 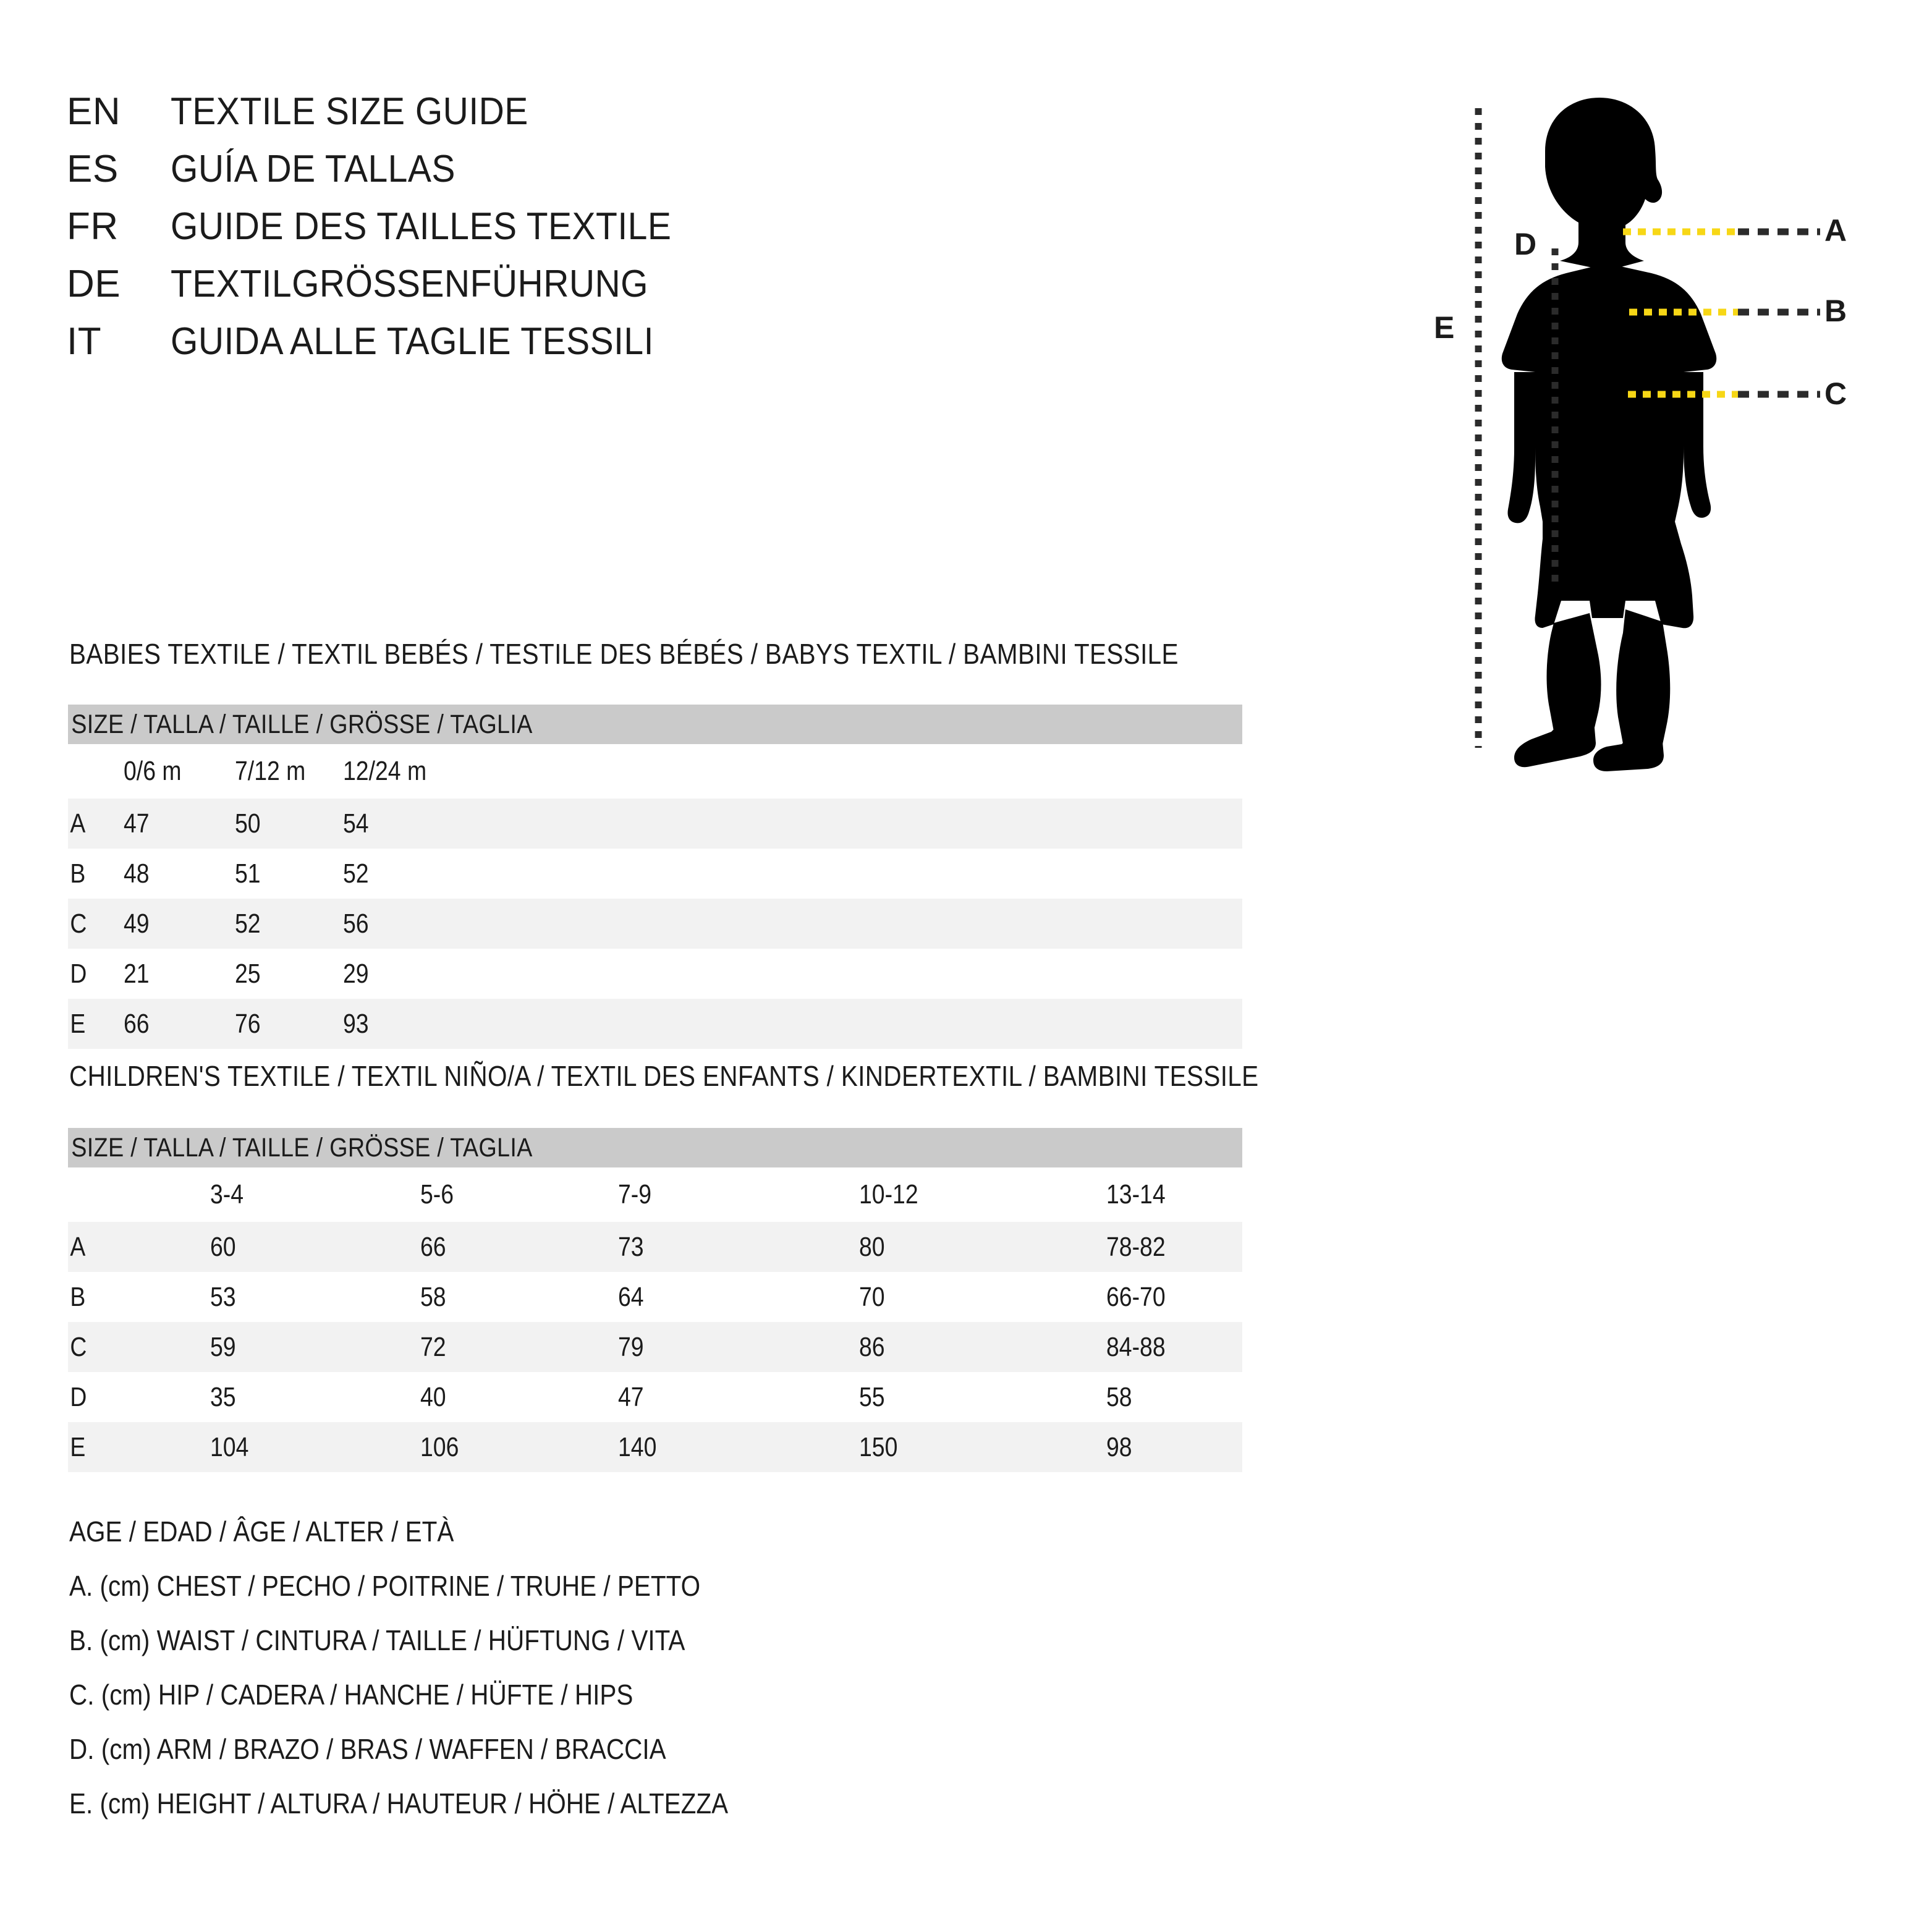 What do you see at coordinates (499, 179) in the screenshot?
I see `language-row-es: ES GUÍA DE TALLAS` at bounding box center [499, 179].